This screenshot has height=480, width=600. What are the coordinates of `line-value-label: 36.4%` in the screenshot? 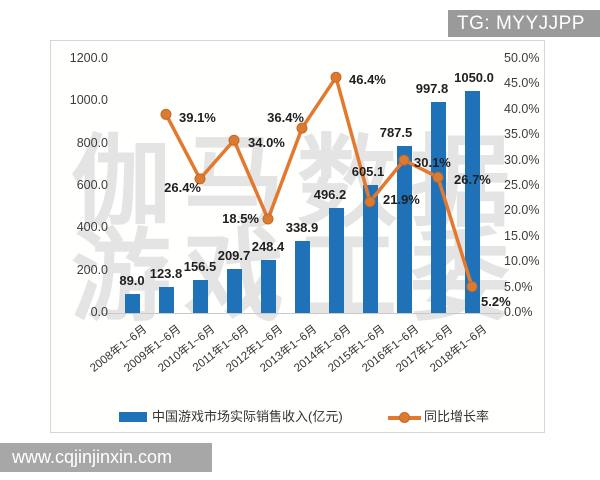 It's located at (285, 118).